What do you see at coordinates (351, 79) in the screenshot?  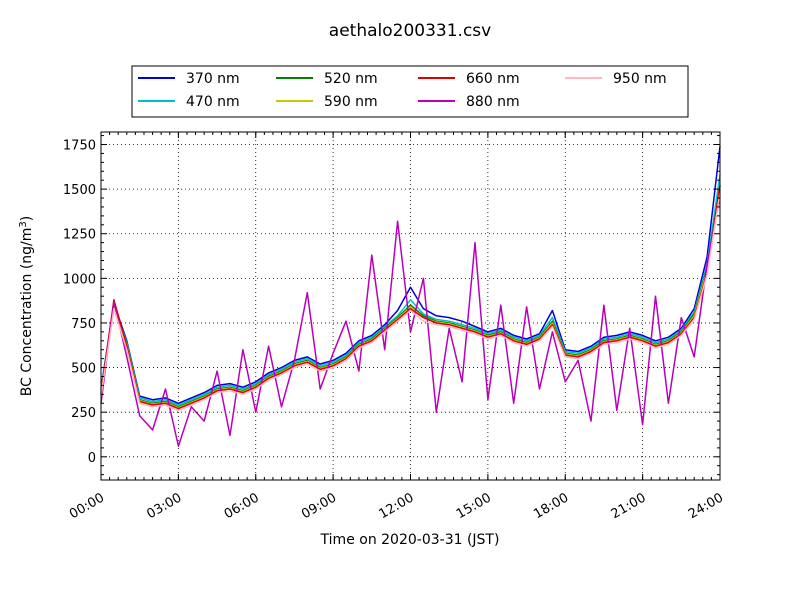 I see `legend-label: 520 nm` at bounding box center [351, 79].